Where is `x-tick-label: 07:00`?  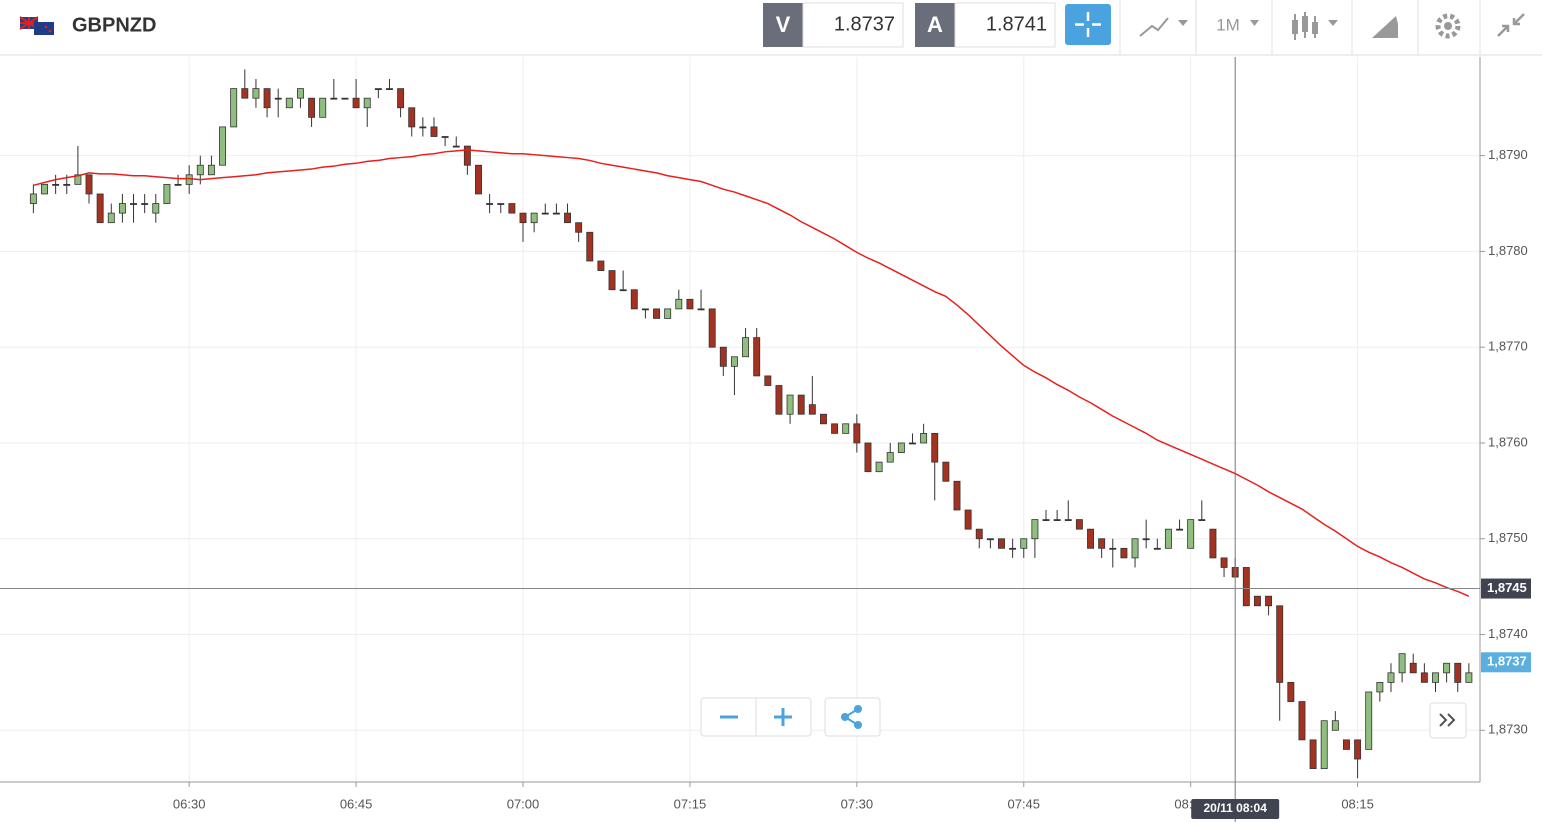 x-tick-label: 07:00 is located at coordinates (523, 803).